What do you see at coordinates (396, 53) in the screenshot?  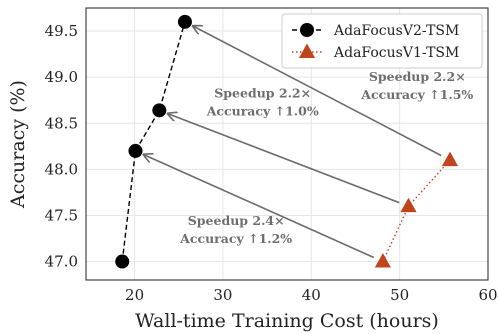 I see `legend-label-adafocusv1: AdaFocusV1-TSM` at bounding box center [396, 53].